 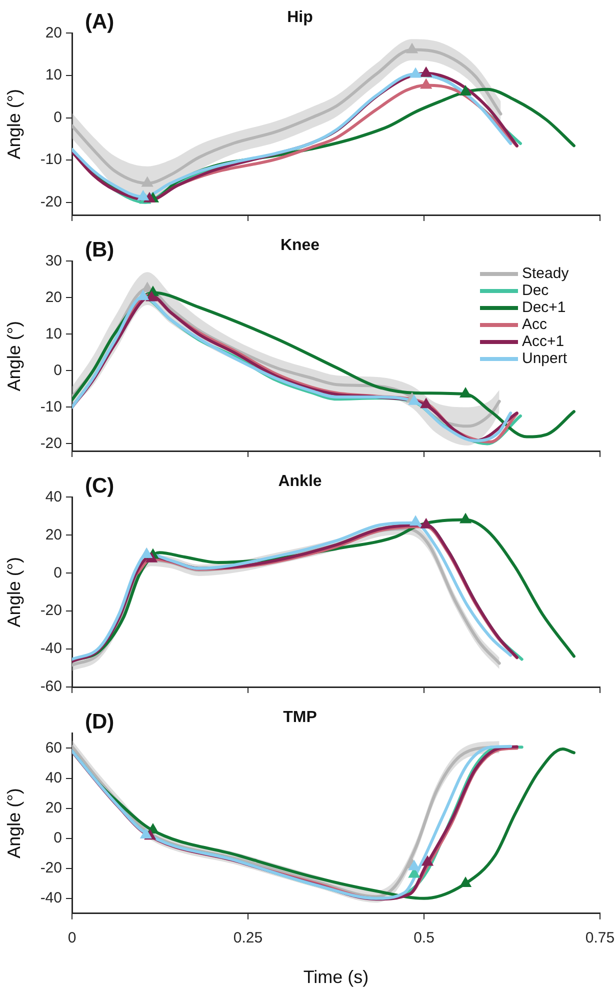 I want to click on x-tick-label: 0, so click(x=72, y=938).